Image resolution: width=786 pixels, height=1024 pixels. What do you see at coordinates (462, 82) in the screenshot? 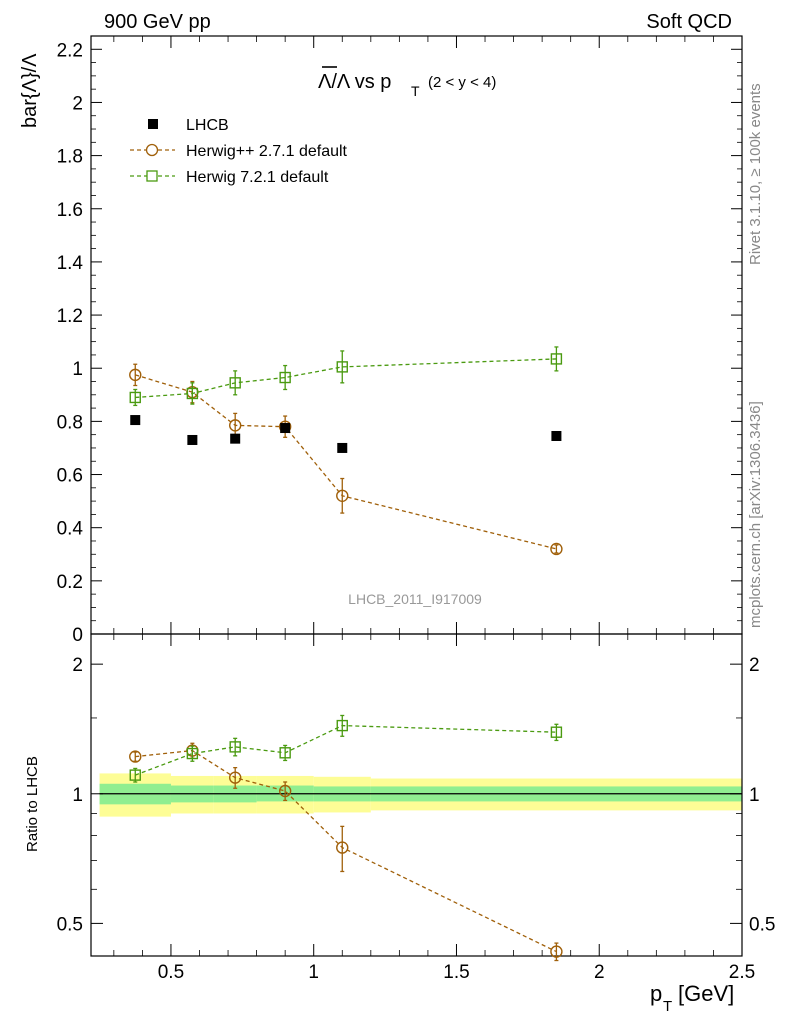
I see `title-range: (2 < y < 4)` at bounding box center [462, 82].